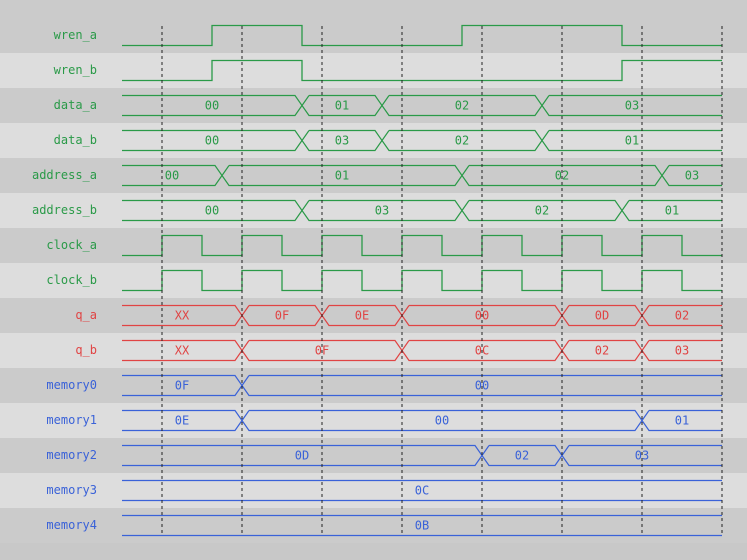 Image resolution: width=747 pixels, height=560 pixels. Describe the element at coordinates (182, 421) in the screenshot. I see `bus-value-memory1-0: 0E` at that location.